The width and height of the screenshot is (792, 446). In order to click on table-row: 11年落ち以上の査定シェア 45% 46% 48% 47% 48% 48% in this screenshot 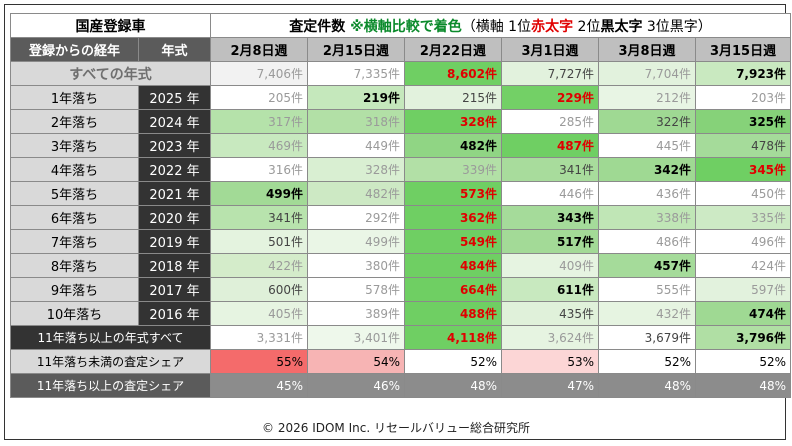, I will do `click(401, 385)`.